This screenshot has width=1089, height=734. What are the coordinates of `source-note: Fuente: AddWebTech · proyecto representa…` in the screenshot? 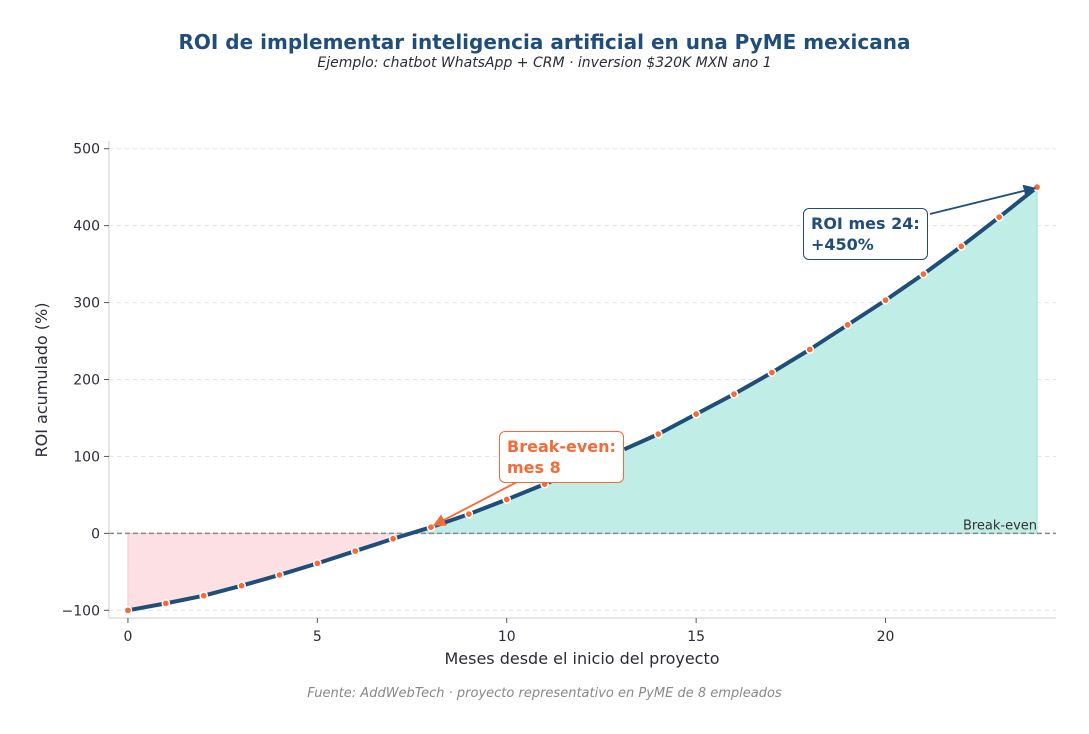 It's located at (544, 693).